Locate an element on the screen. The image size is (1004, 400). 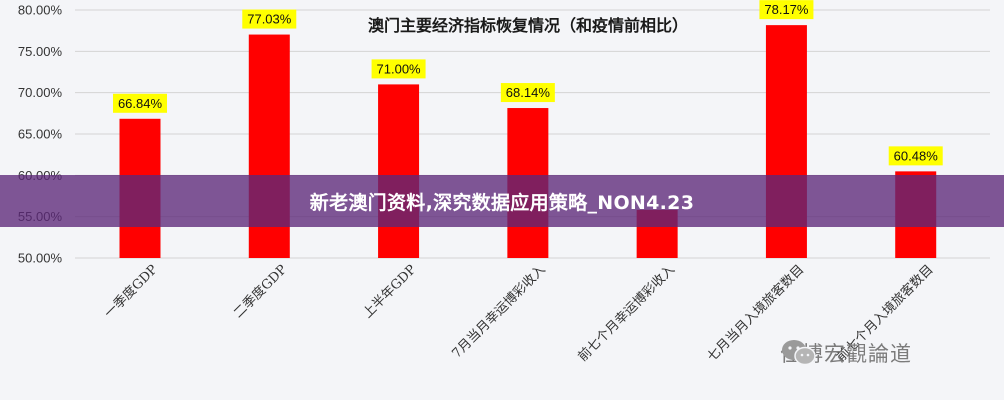
title-banner: 新老澳门资料,深究数据应用策略_NON4.23 is located at coordinates (502, 201).